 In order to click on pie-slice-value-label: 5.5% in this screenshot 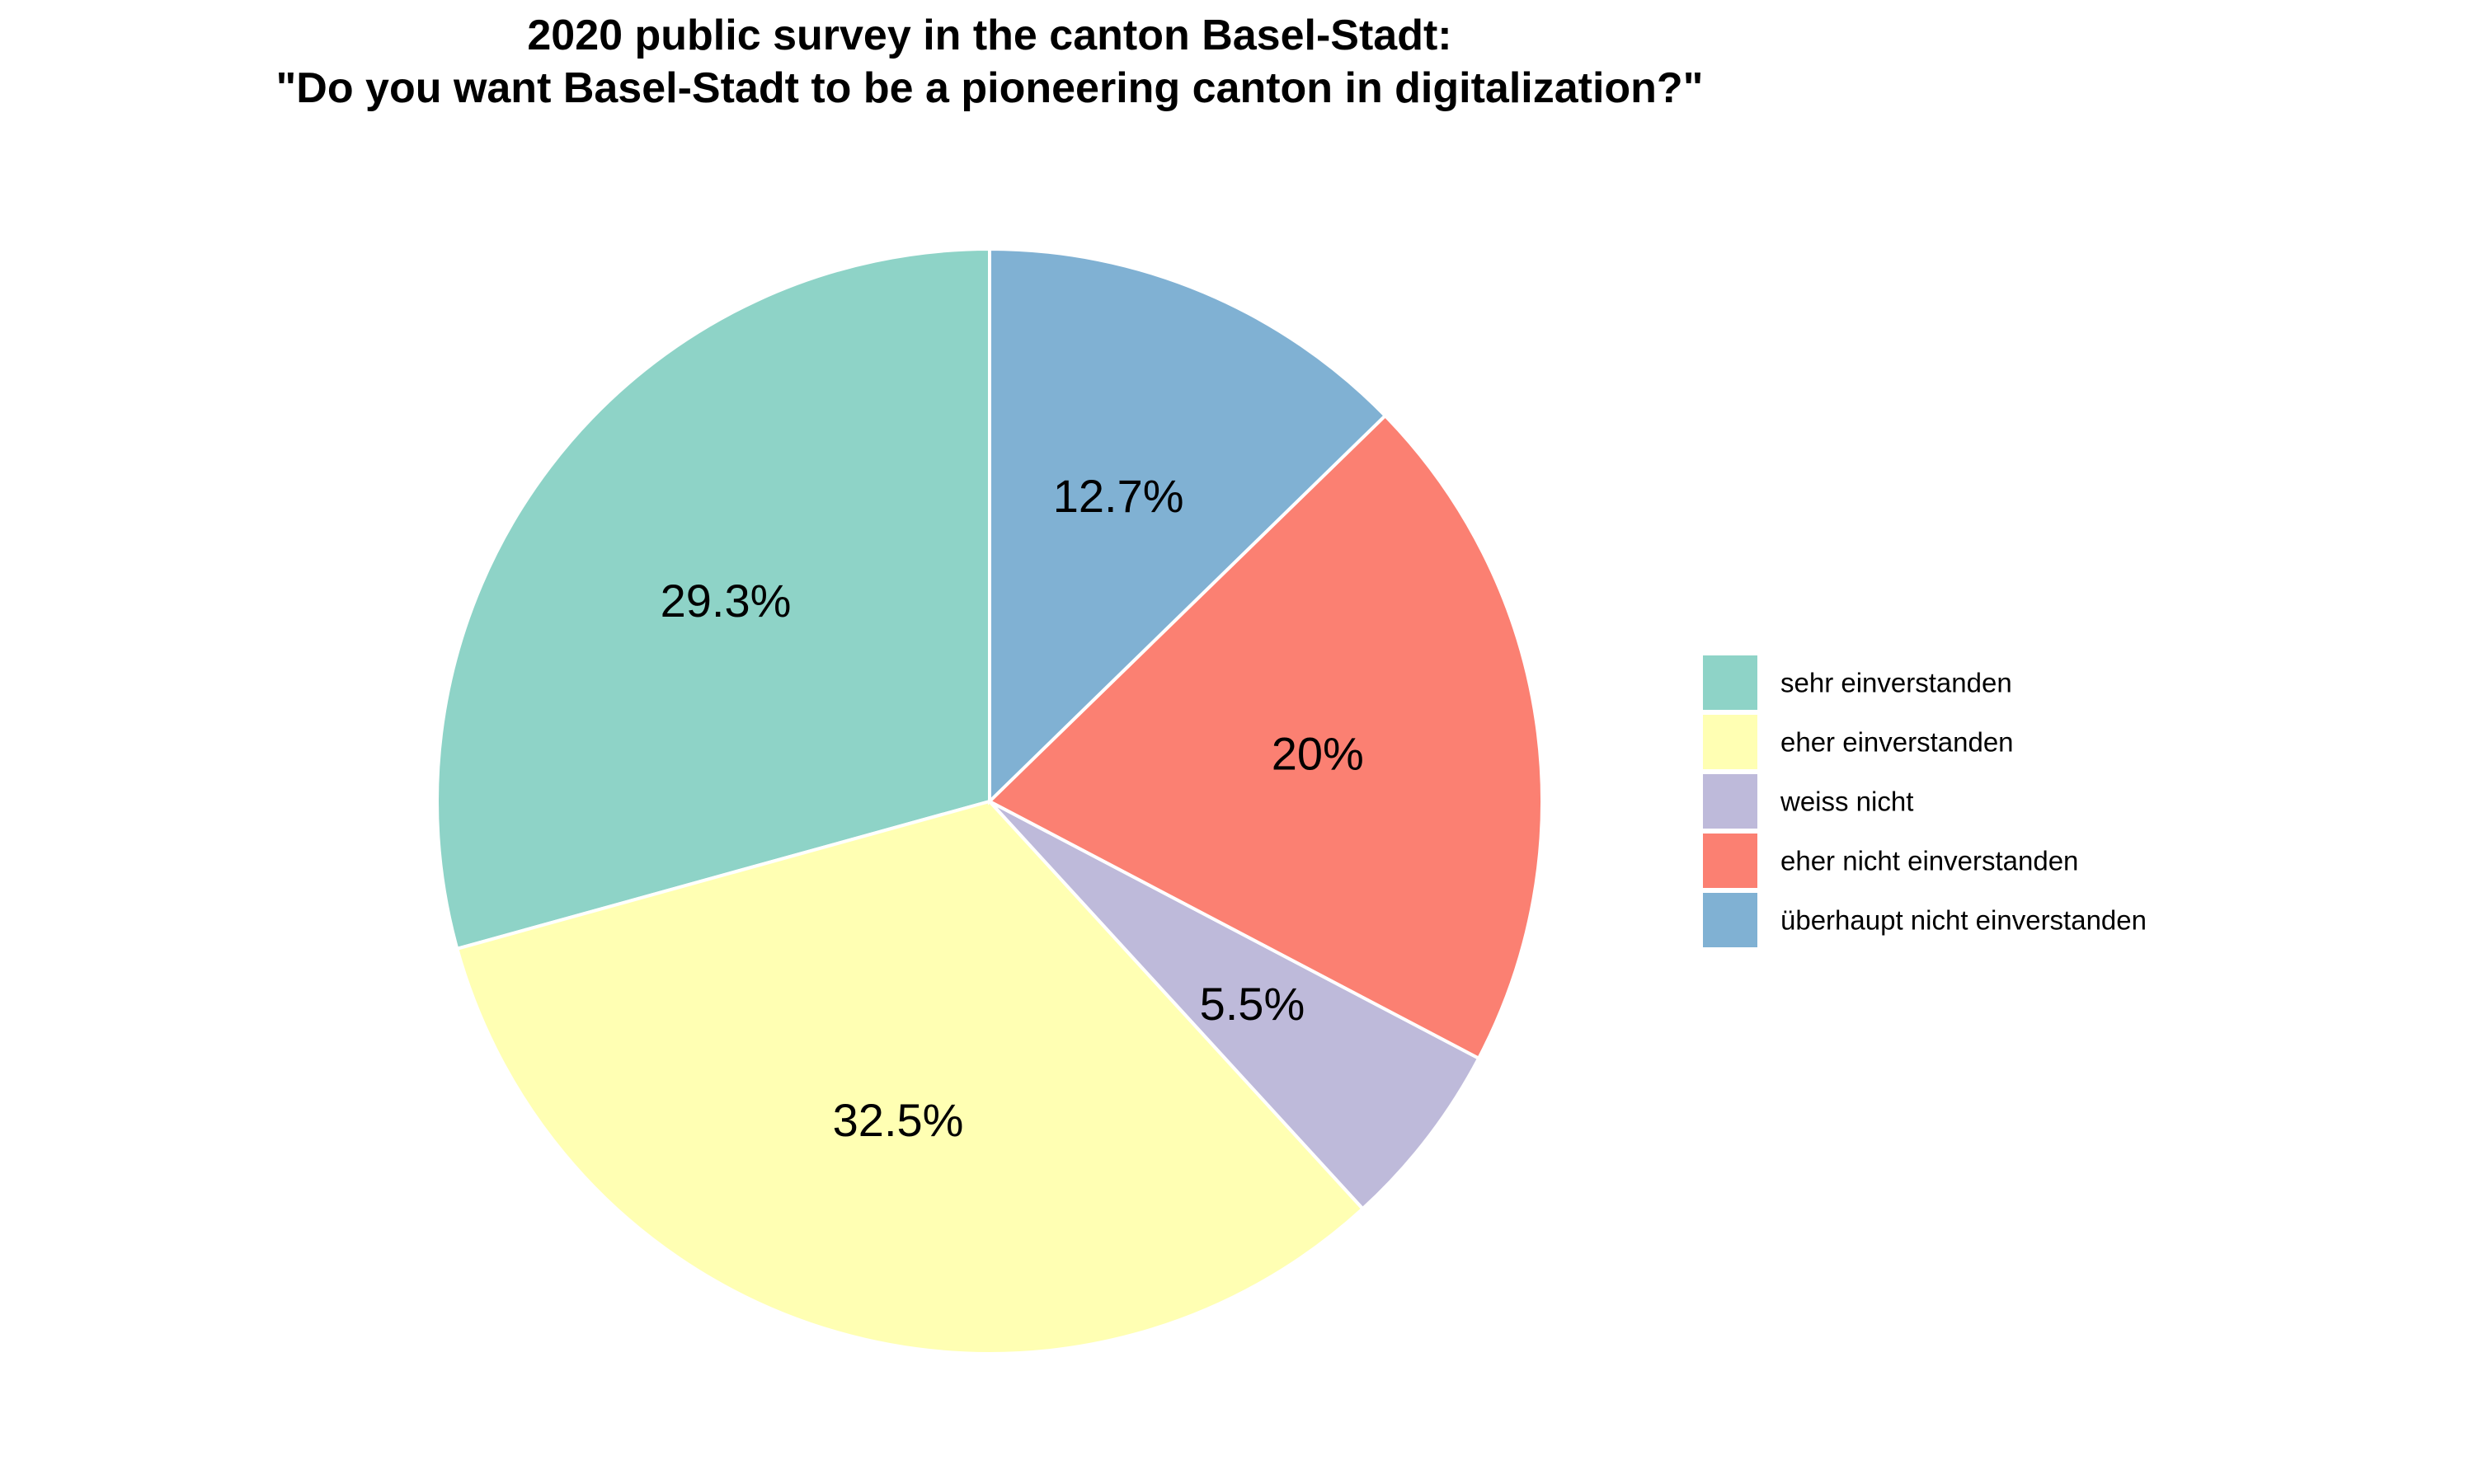, I will do `click(1252, 1004)`.